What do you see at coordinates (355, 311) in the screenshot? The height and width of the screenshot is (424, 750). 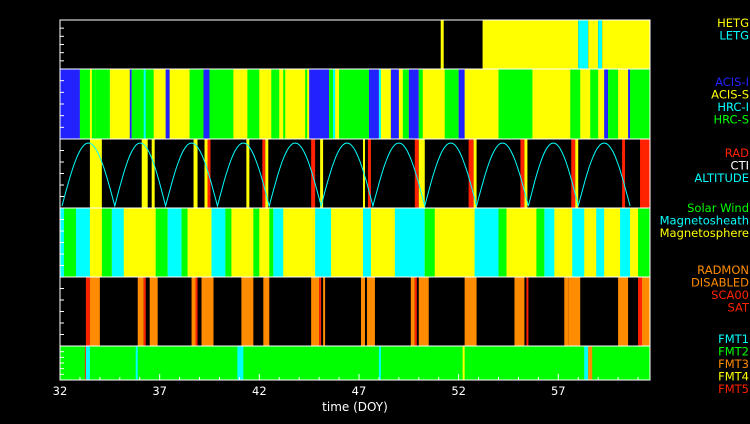 I see `panel-radmon` at bounding box center [355, 311].